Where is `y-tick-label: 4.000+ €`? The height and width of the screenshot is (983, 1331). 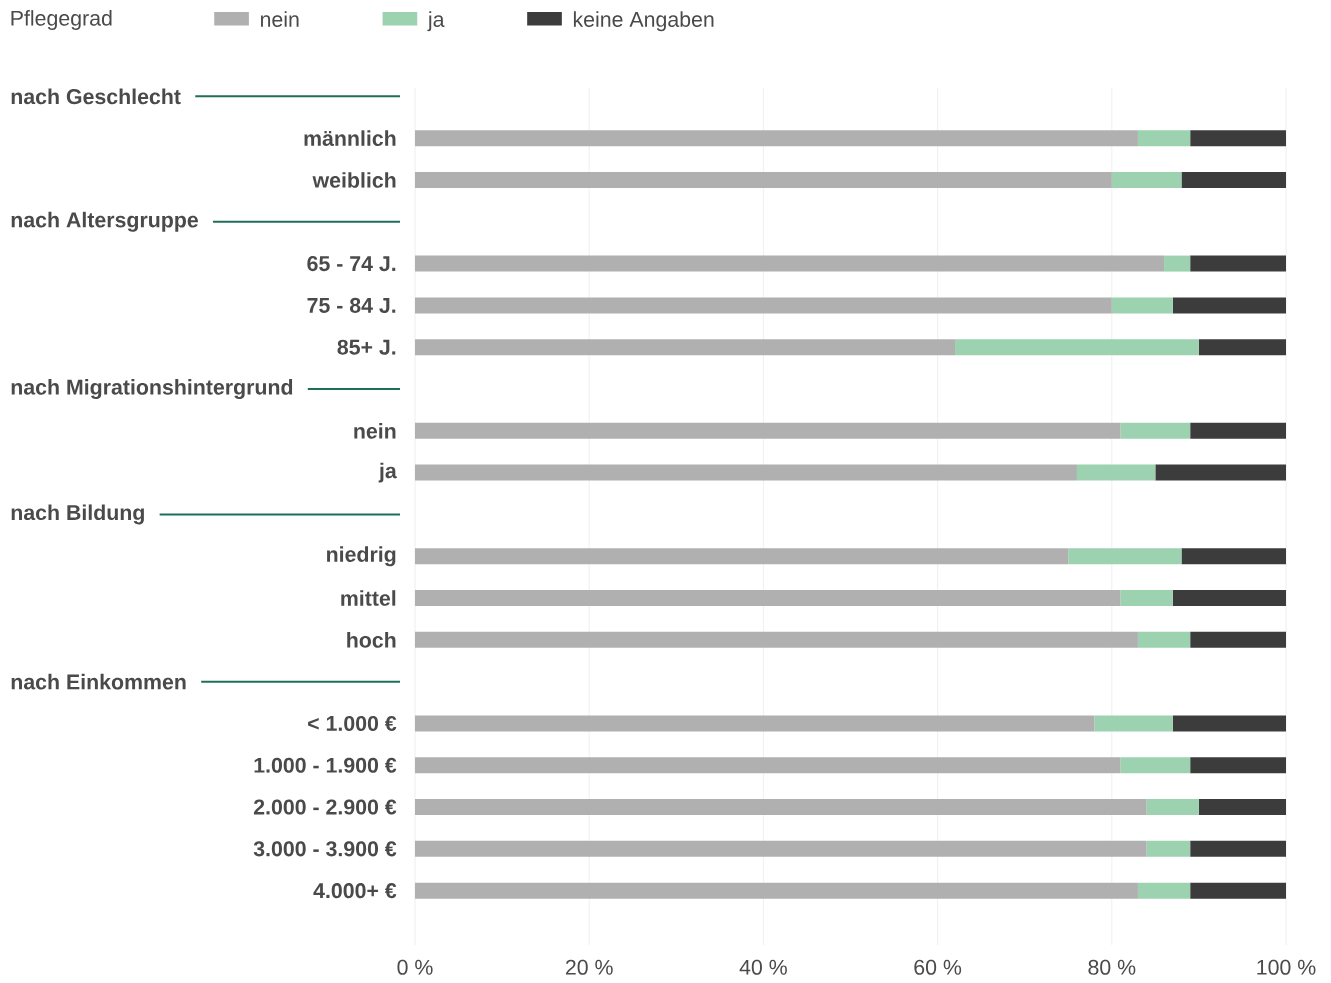 y-tick-label: 4.000+ € is located at coordinates (355, 891).